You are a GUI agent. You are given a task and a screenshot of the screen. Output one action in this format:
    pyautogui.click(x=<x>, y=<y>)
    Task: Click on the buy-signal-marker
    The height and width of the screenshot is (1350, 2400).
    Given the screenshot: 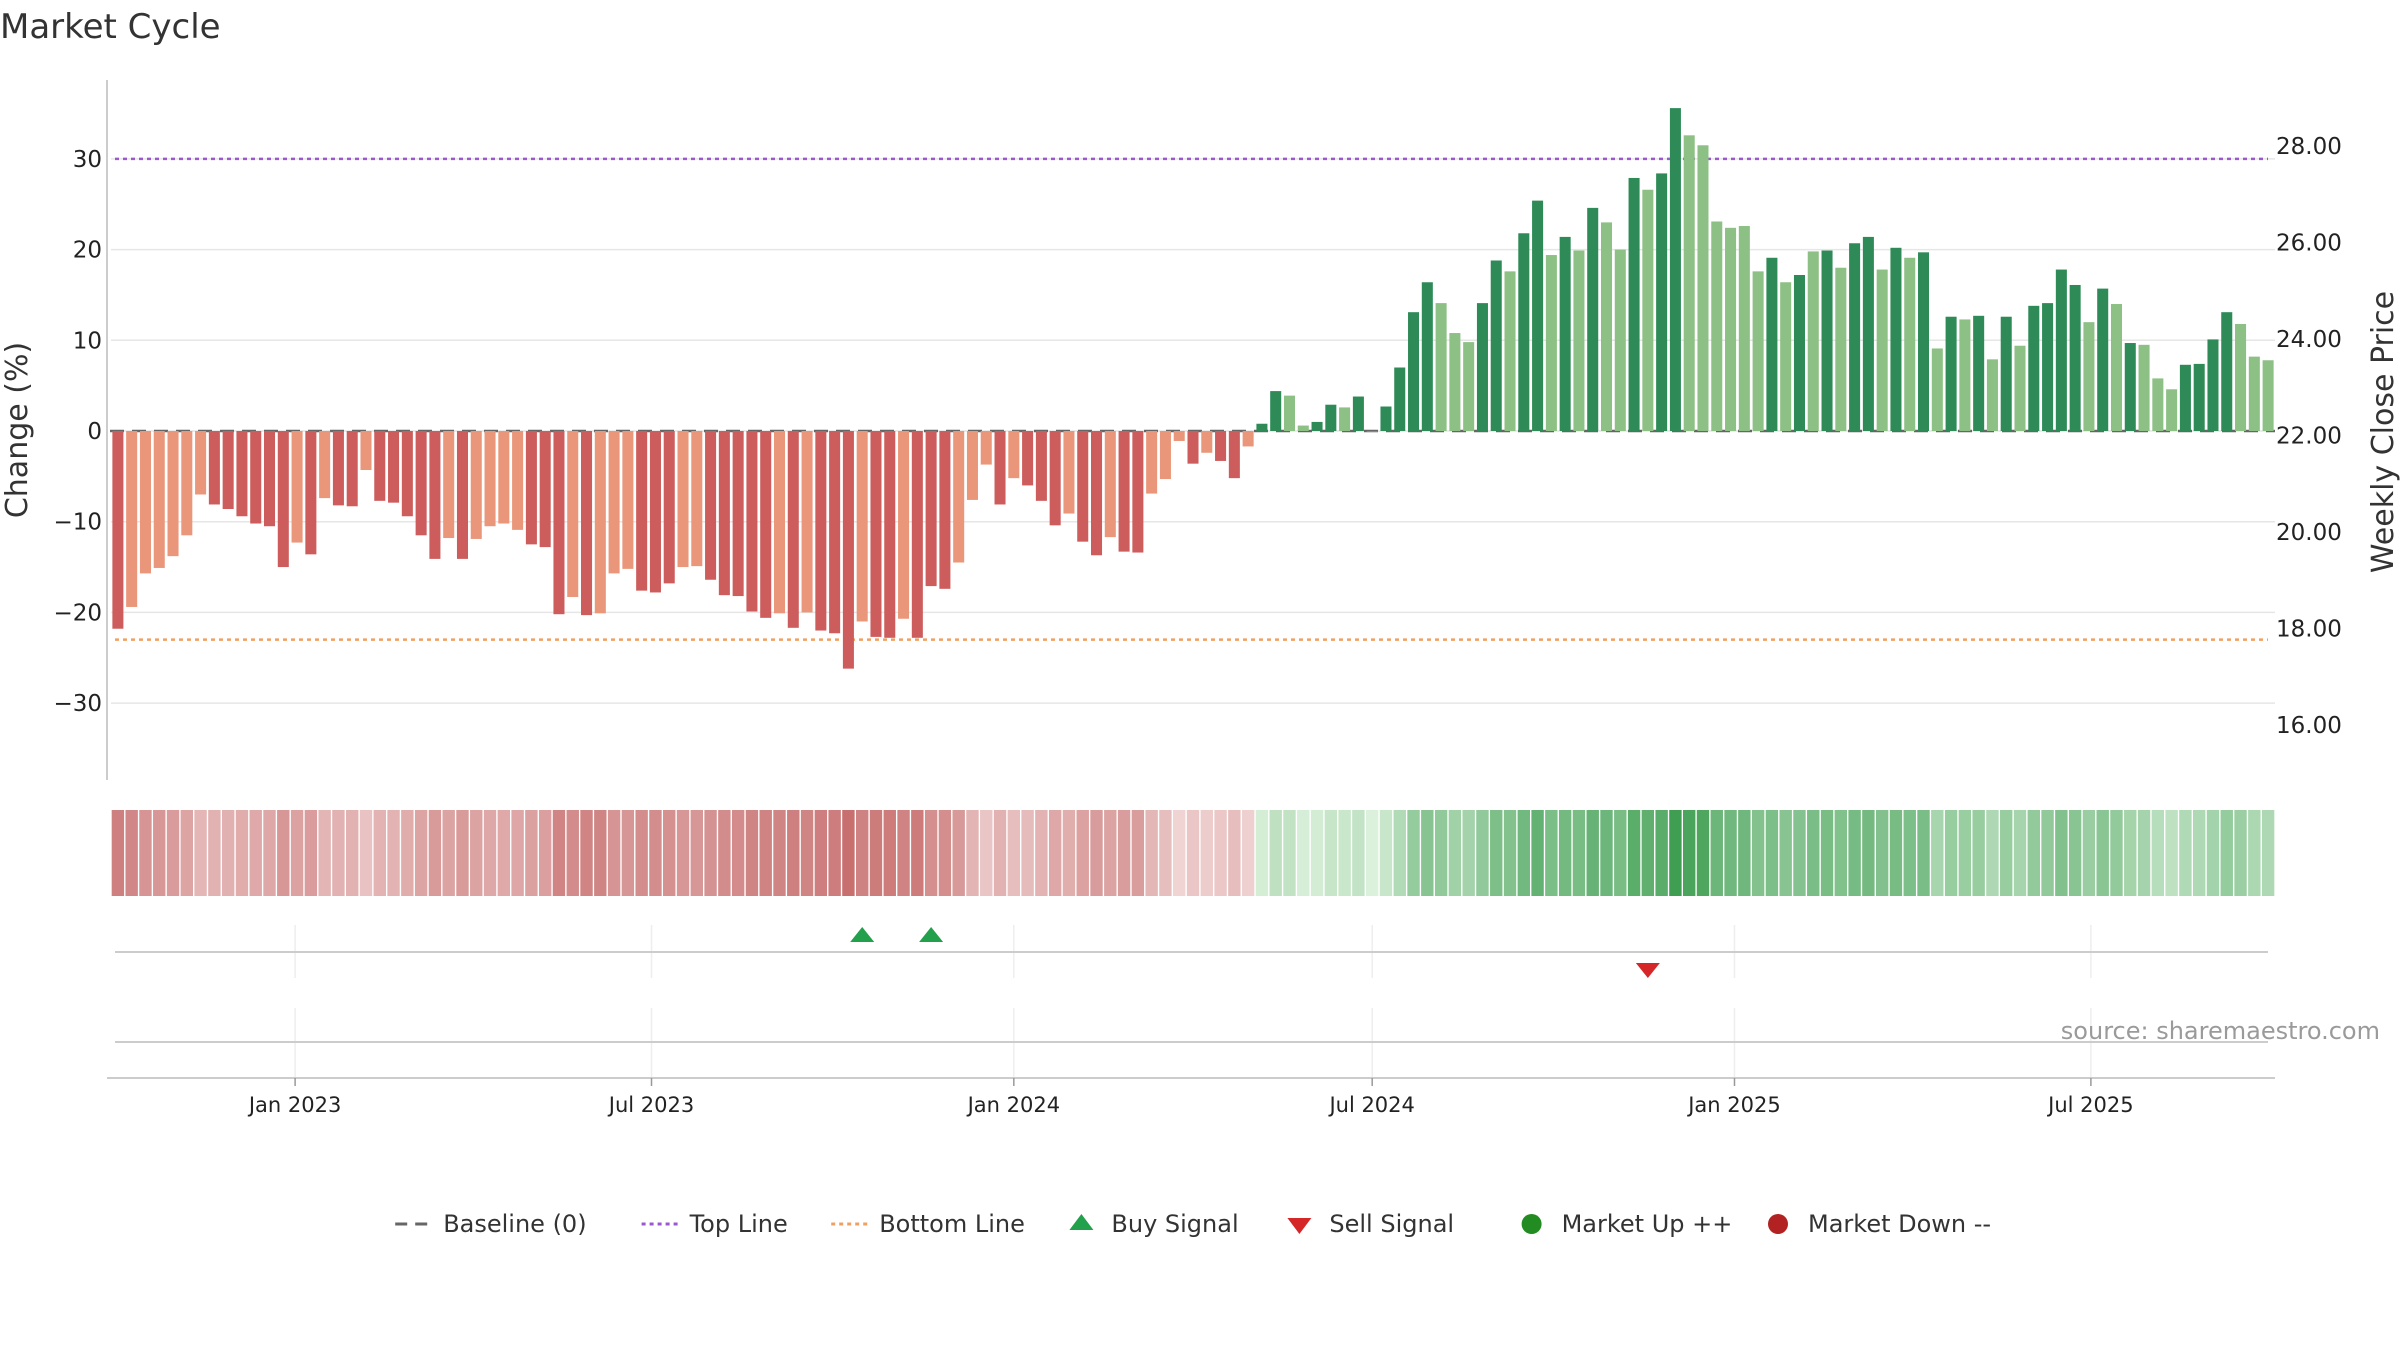 What is the action you would take?
    pyautogui.click(x=862, y=934)
    